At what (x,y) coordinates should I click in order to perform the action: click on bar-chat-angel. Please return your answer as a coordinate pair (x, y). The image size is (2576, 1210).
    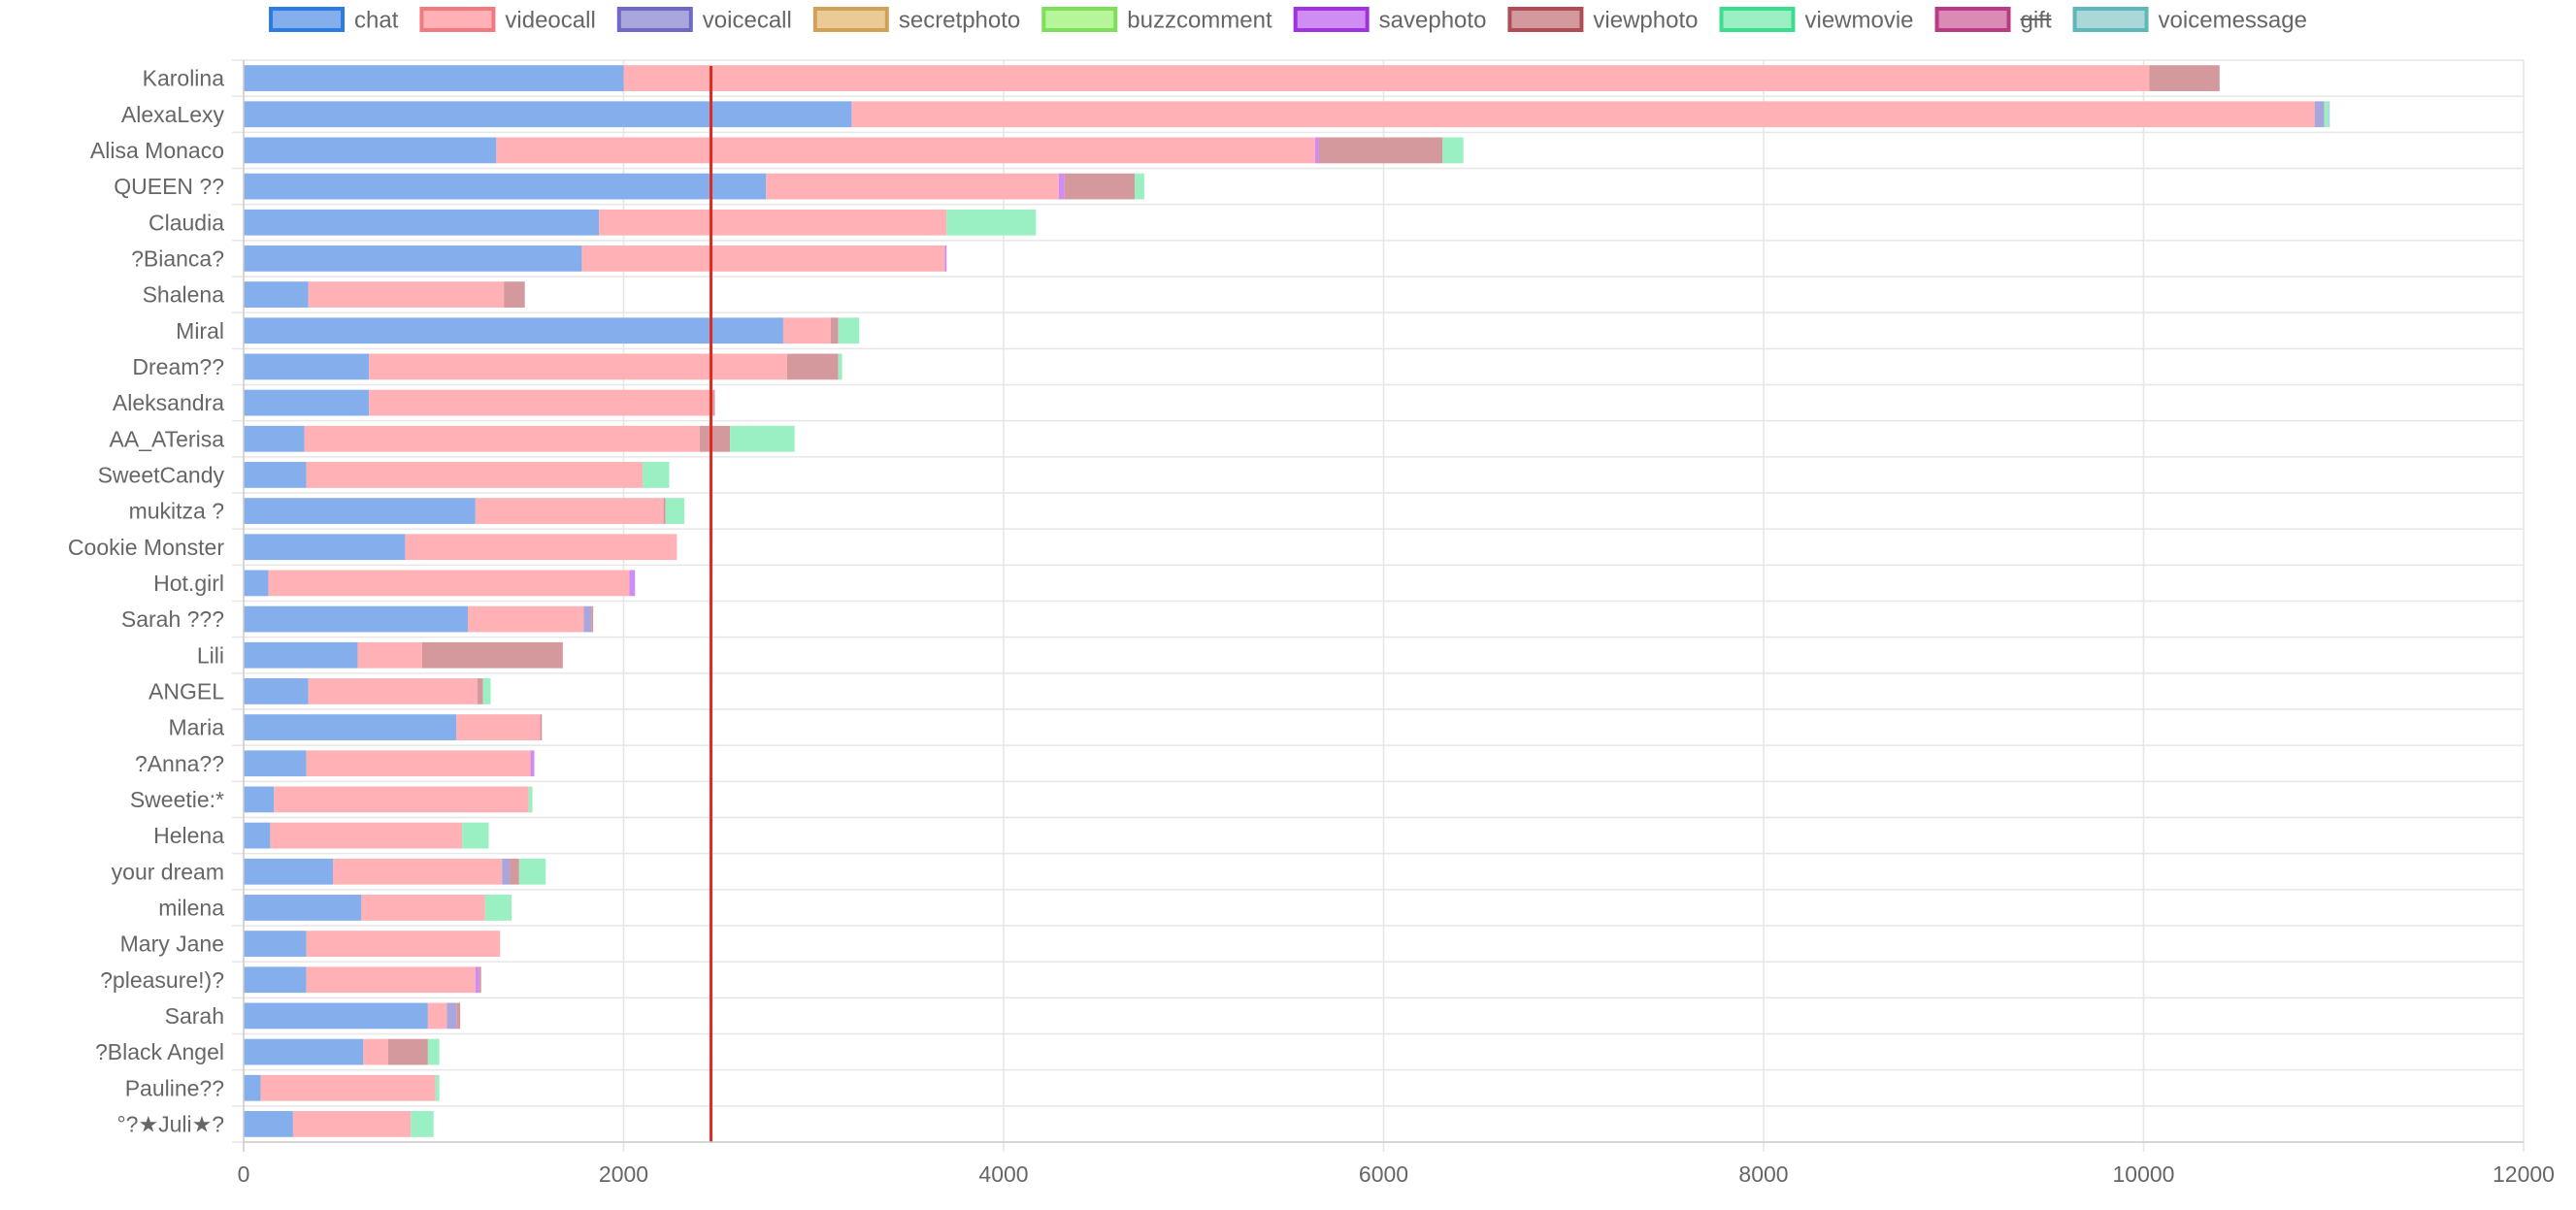
    Looking at the image, I should click on (276, 691).